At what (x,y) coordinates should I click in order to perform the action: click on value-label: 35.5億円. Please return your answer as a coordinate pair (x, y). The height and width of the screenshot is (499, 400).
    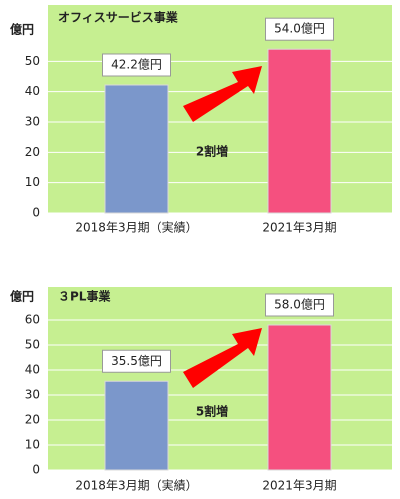
    Looking at the image, I should click on (136, 361).